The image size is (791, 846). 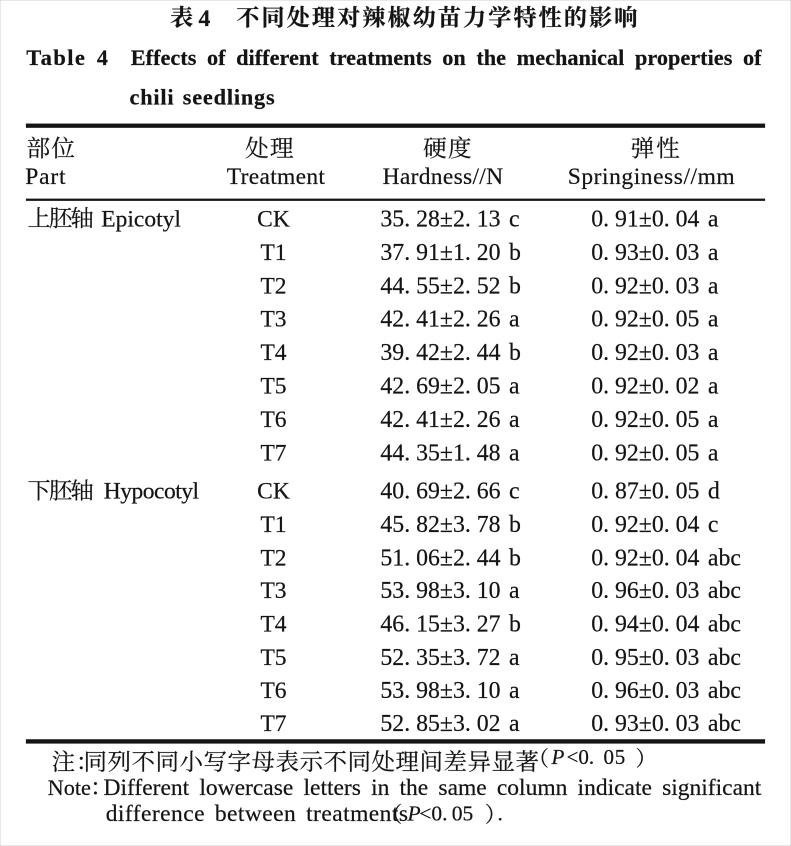 What do you see at coordinates (666, 625) in the screenshot?
I see `svg-text: 0. 94±0. 04 abc` at bounding box center [666, 625].